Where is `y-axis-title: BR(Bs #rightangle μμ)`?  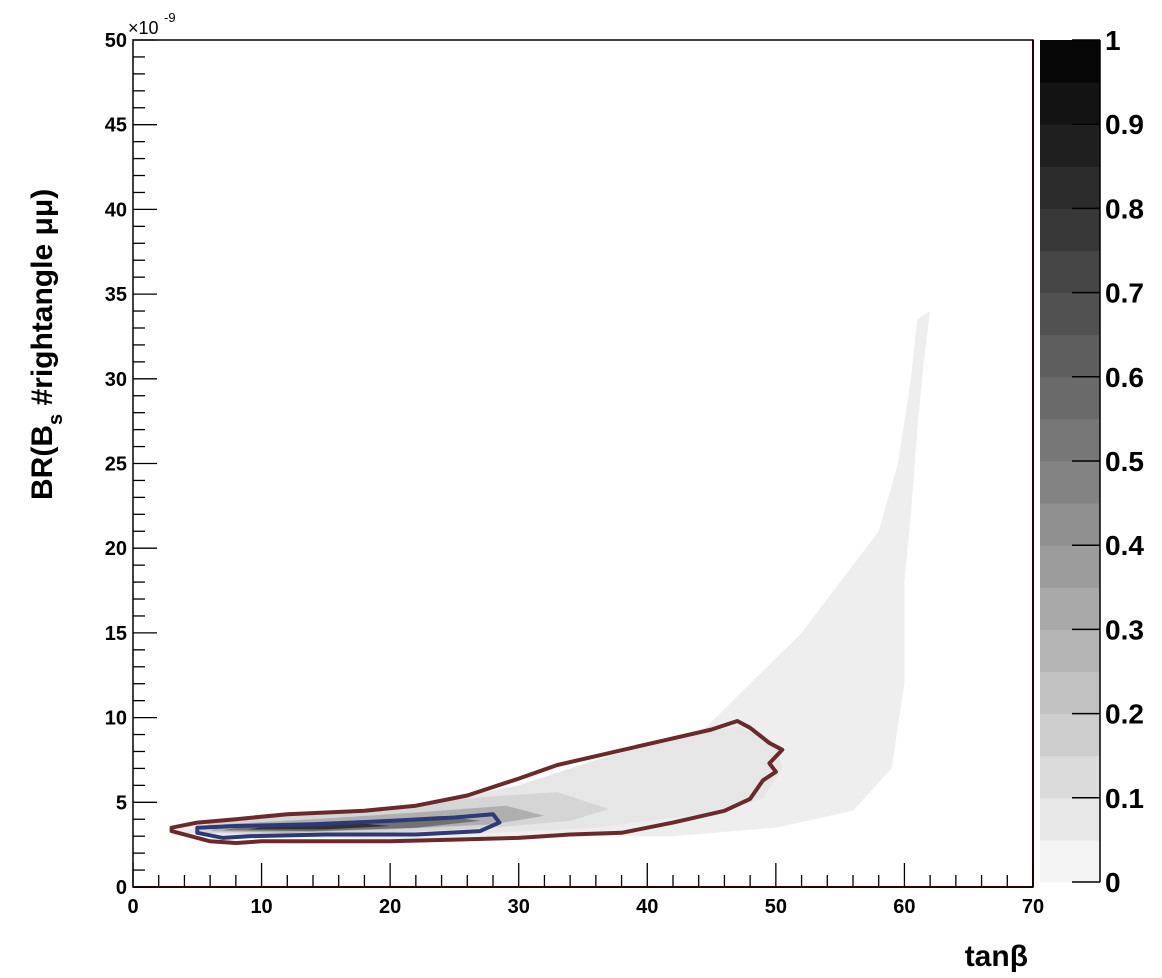 y-axis-title: BR(Bs #rightangle μμ) is located at coordinates (46, 344).